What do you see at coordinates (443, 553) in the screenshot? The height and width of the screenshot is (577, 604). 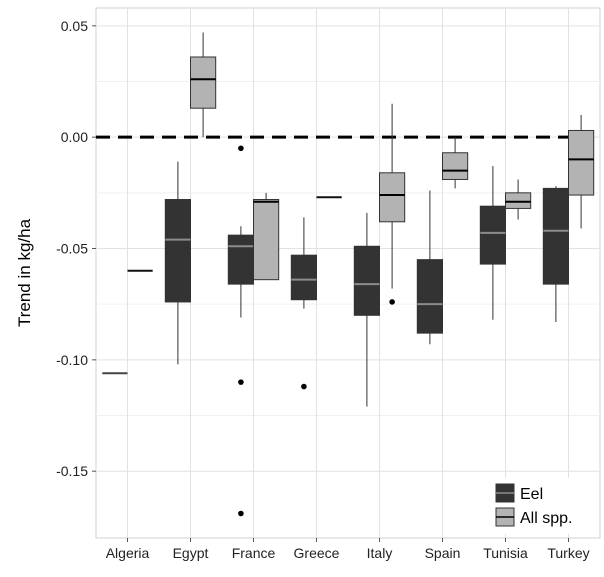 I see `x-tick-label: Spain` at bounding box center [443, 553].